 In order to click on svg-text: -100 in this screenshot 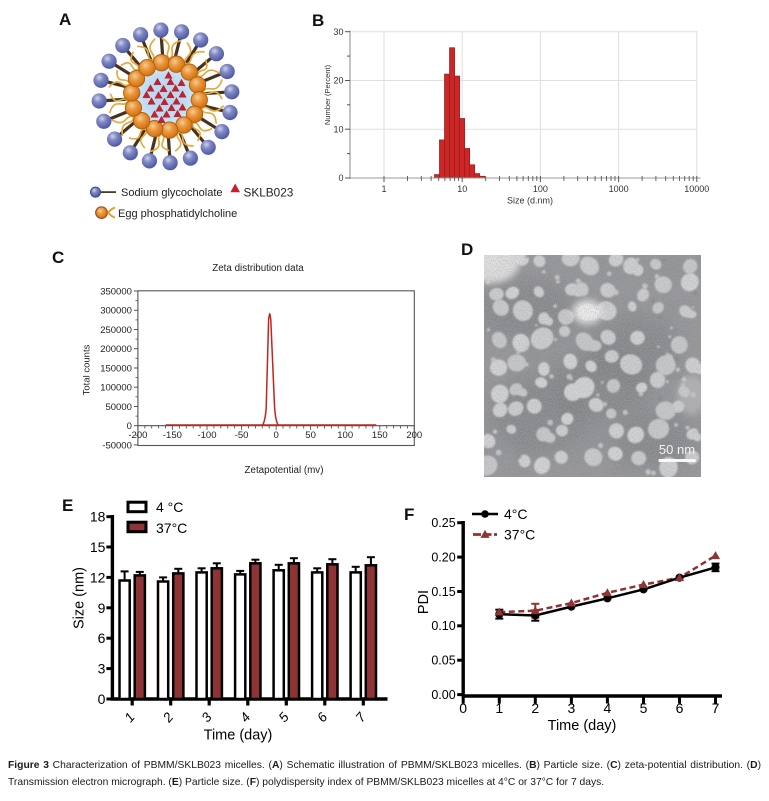, I will do `click(206, 435)`.